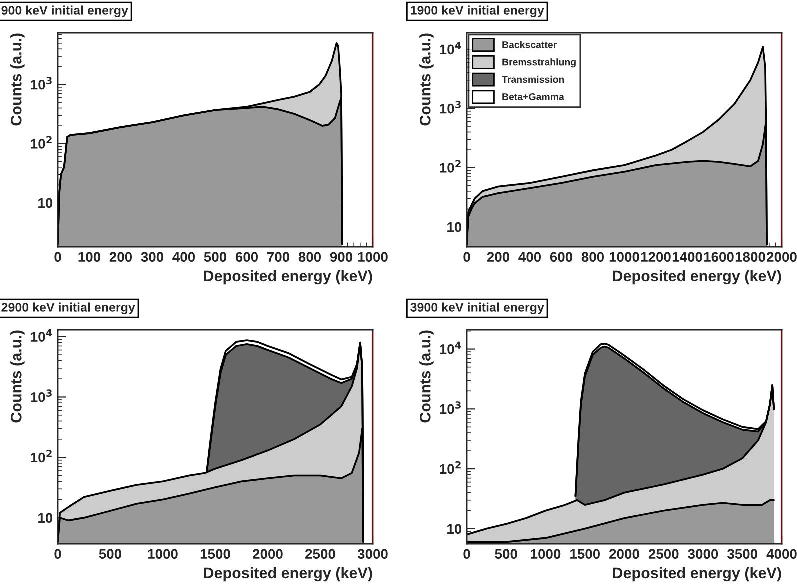  I want to click on chart-title: 3900 keV initial energy, so click(477, 308).